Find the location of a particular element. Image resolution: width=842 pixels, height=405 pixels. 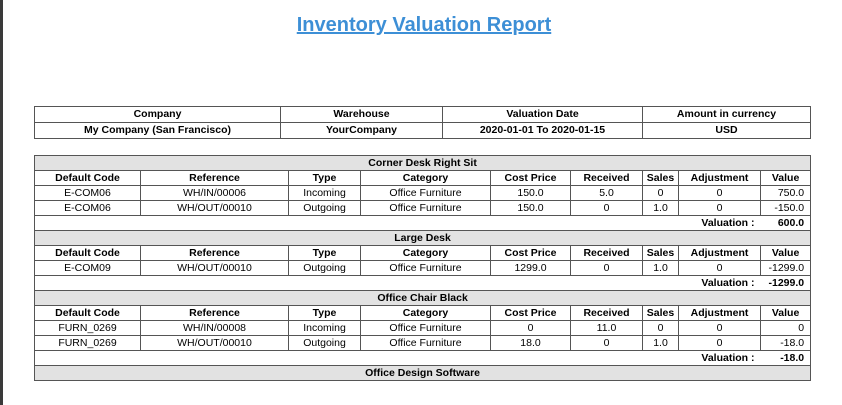

product-section-row: Office Design Software is located at coordinates (422, 373).